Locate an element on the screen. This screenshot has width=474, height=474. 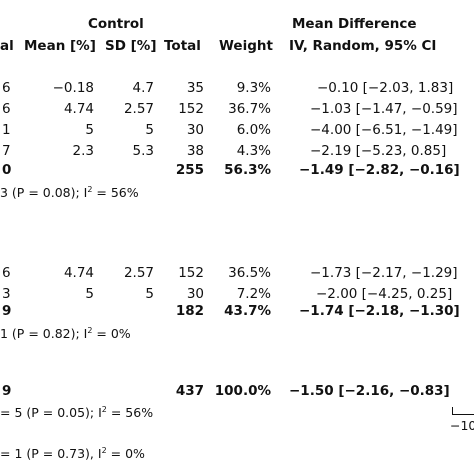
table-cell: 4.7 is located at coordinates (143, 88).